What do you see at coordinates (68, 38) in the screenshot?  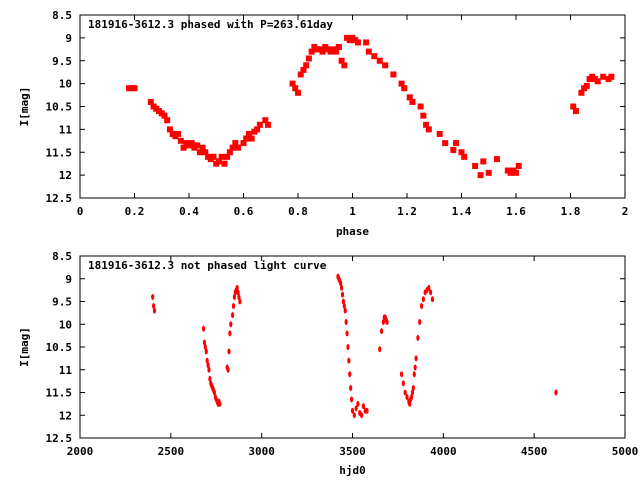 I see `y-tick-label: 9` at bounding box center [68, 38].